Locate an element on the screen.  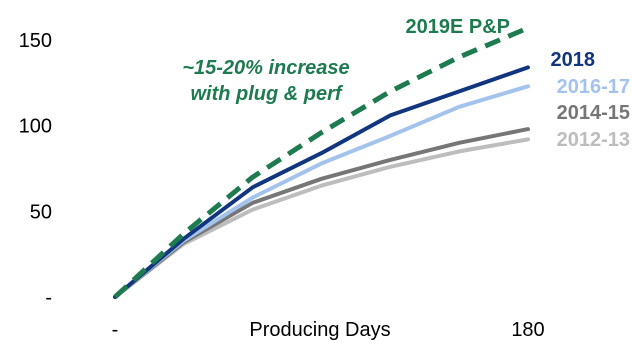
legend-label: 2016-17 is located at coordinates (593, 87).